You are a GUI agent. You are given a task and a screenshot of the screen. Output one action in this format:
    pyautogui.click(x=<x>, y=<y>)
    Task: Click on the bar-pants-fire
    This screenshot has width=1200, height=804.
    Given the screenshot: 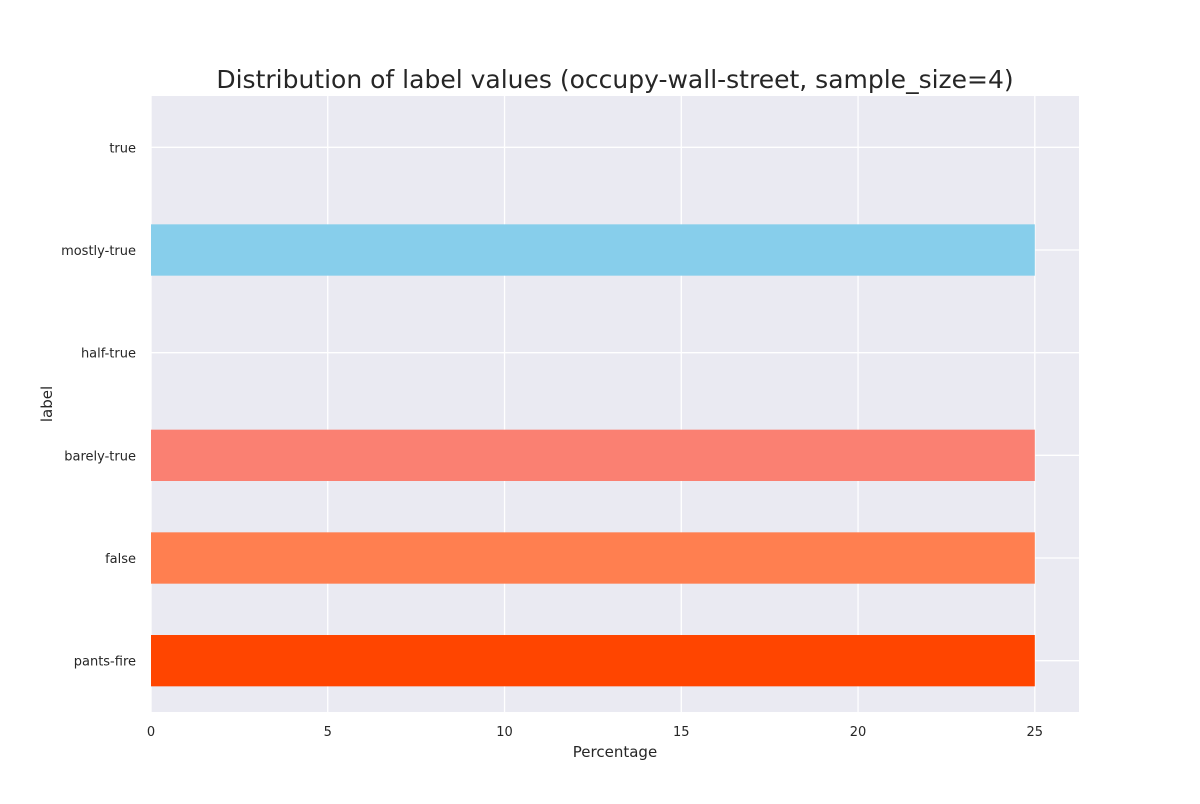 What is the action you would take?
    pyautogui.click(x=593, y=661)
    